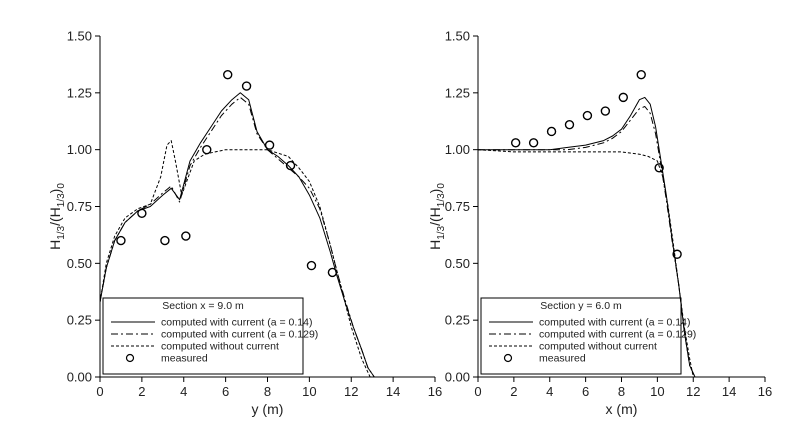 The width and height of the screenshot is (800, 439). Describe the element at coordinates (268, 409) in the screenshot. I see `x-axis-label: y (m)` at that location.